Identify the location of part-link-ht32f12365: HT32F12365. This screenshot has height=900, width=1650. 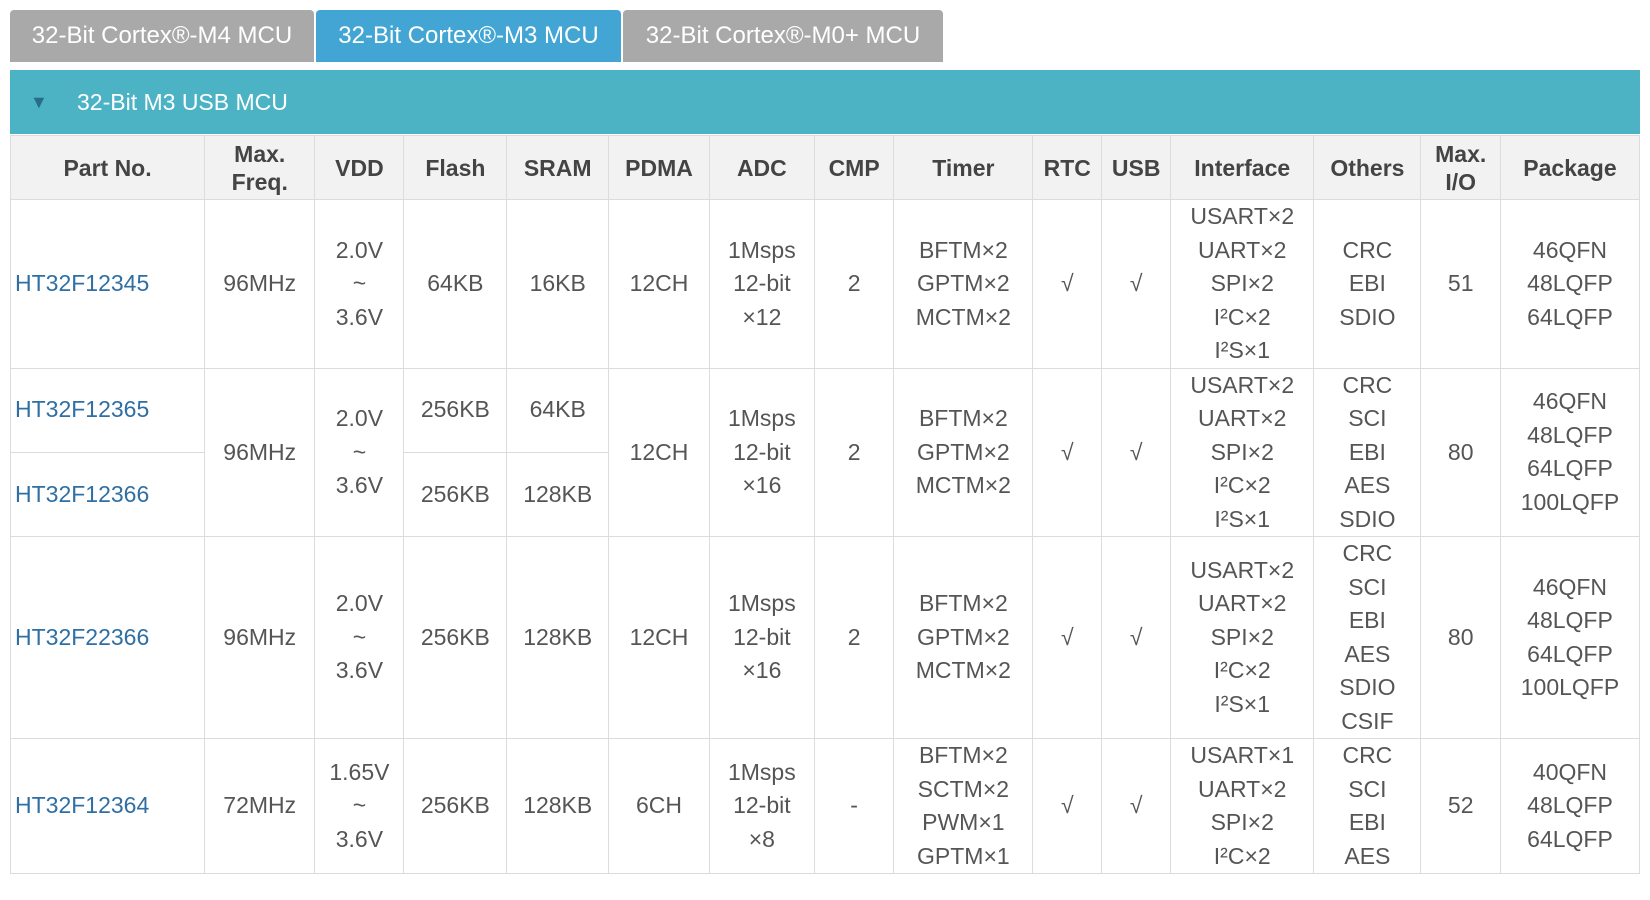
(107, 410).